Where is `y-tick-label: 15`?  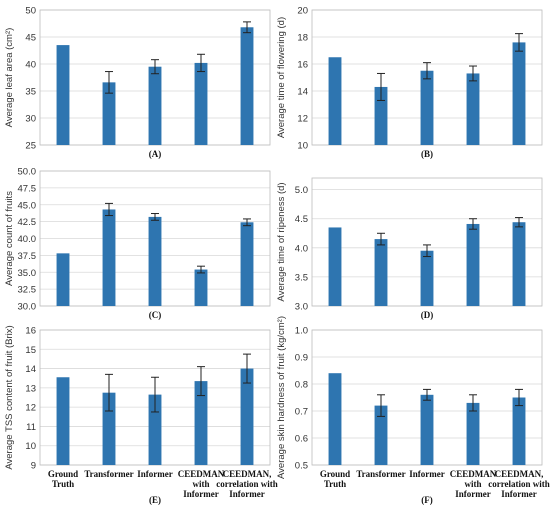
y-tick-label: 15 is located at coordinates (30, 350).